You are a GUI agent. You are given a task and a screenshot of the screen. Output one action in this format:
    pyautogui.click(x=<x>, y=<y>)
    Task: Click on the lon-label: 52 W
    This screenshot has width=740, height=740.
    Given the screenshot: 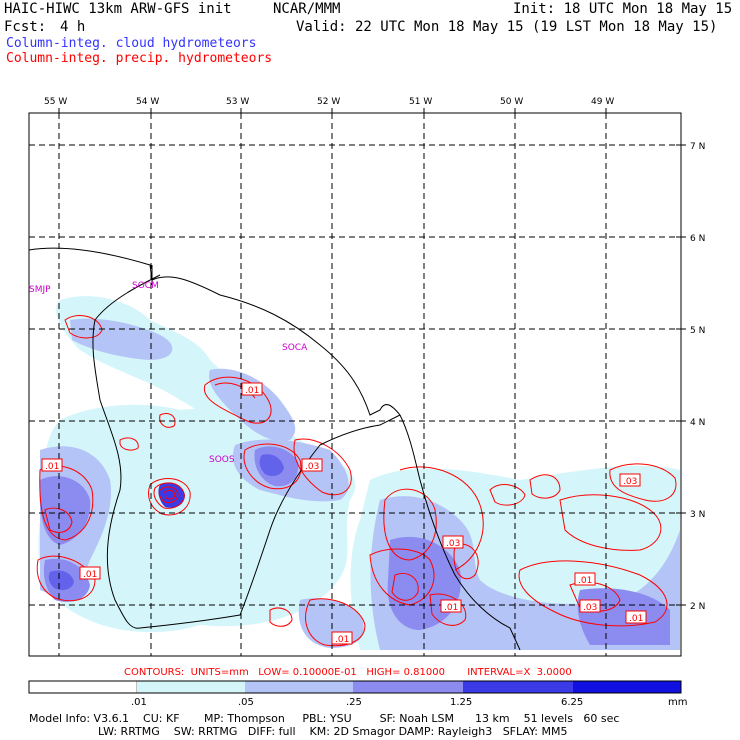 What is the action you would take?
    pyautogui.click(x=328, y=102)
    